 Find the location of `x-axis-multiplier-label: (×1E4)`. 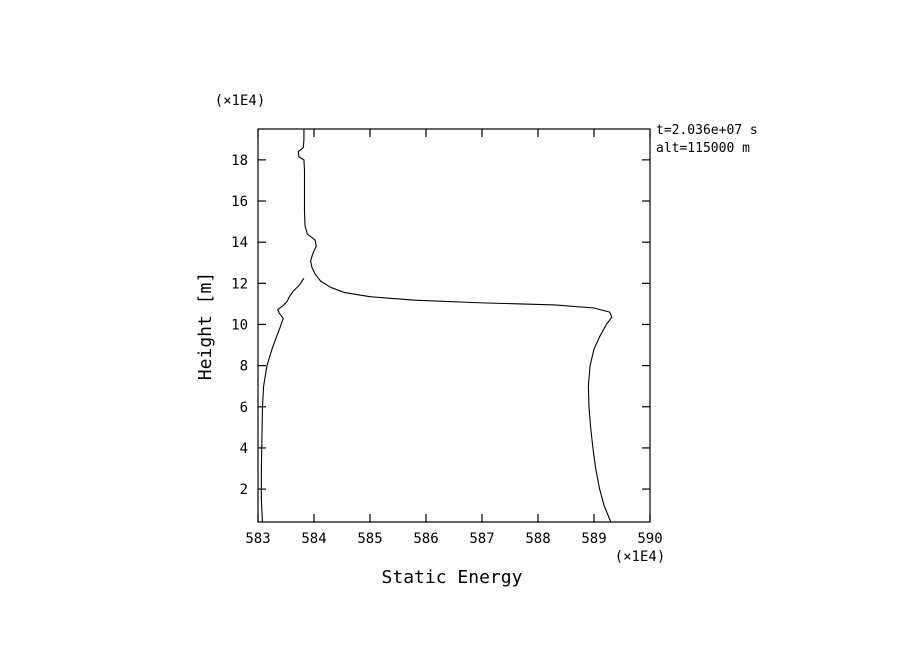

x-axis-multiplier-label: (×1E4) is located at coordinates (640, 557).